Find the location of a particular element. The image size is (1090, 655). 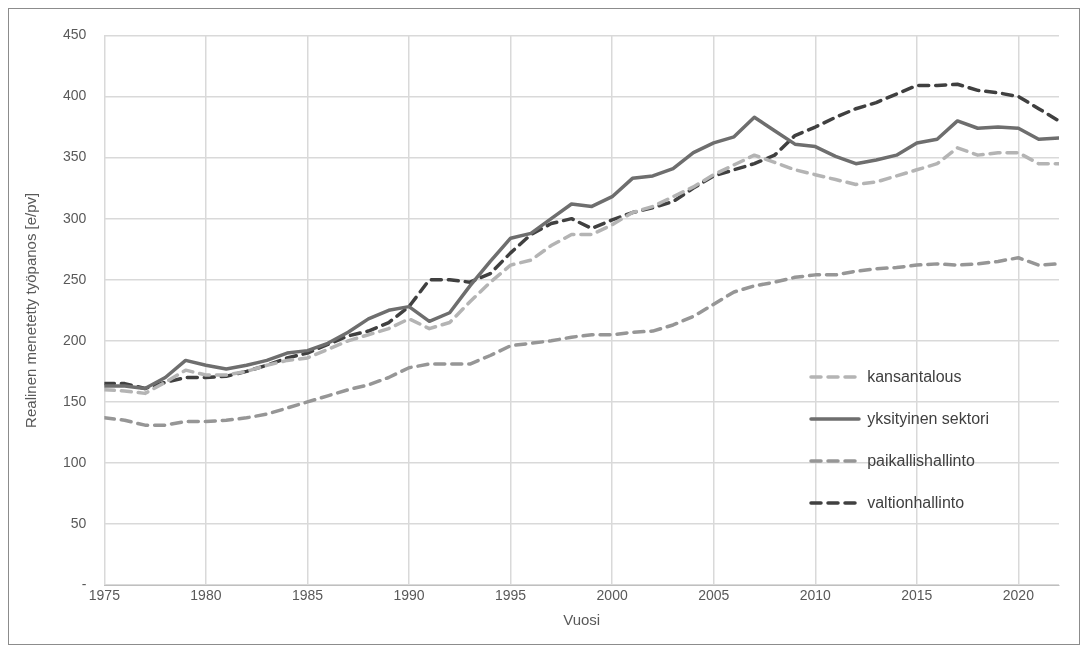

y-axis-title: Realinen menetetty työpanos [e/pv] is located at coordinates (31, 310).